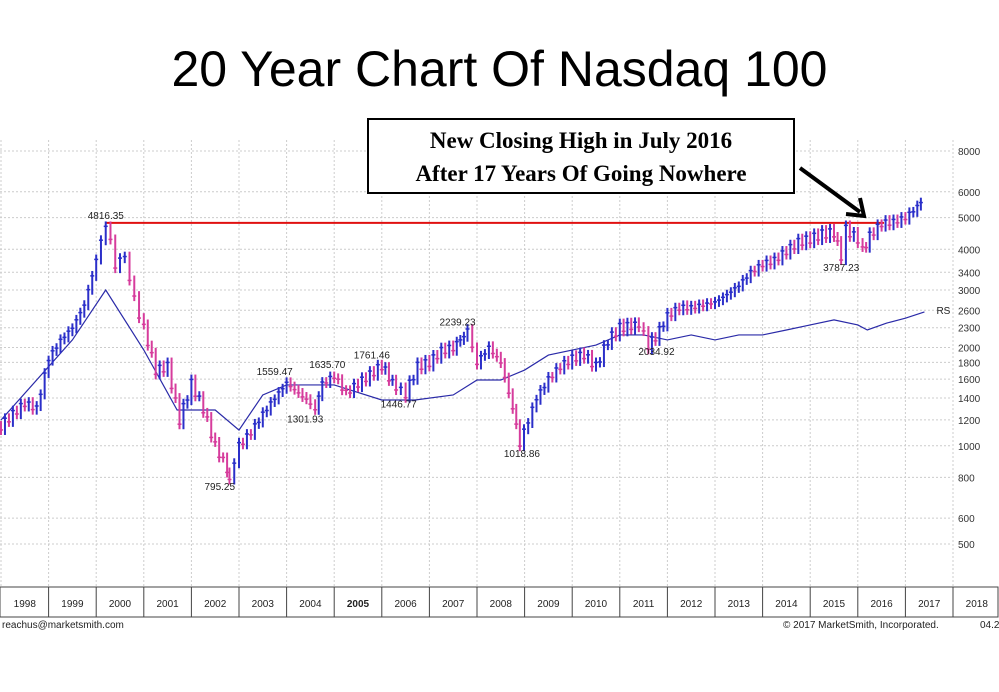 This screenshot has width=999, height=692. What do you see at coordinates (969, 311) in the screenshot?
I see `y-tick-label: 2600` at bounding box center [969, 311].